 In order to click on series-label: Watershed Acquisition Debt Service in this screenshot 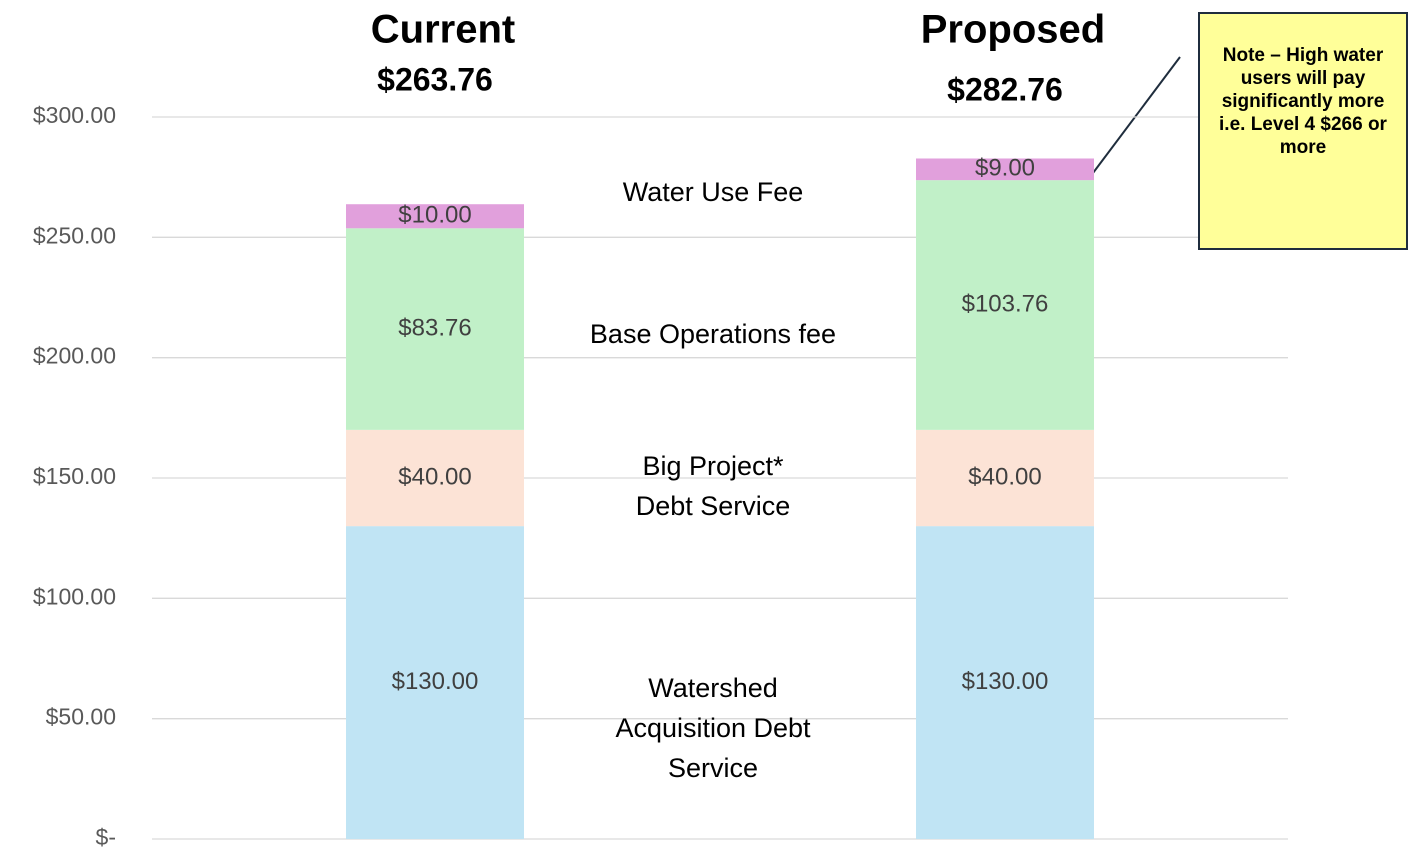, I will do `click(713, 728)`.